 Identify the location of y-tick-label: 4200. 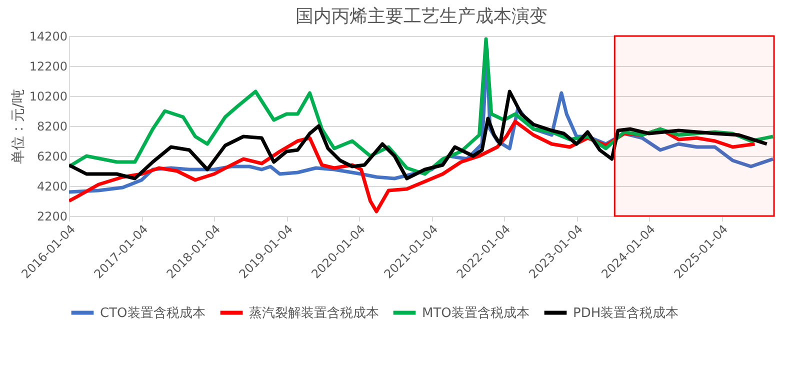
(52, 187).